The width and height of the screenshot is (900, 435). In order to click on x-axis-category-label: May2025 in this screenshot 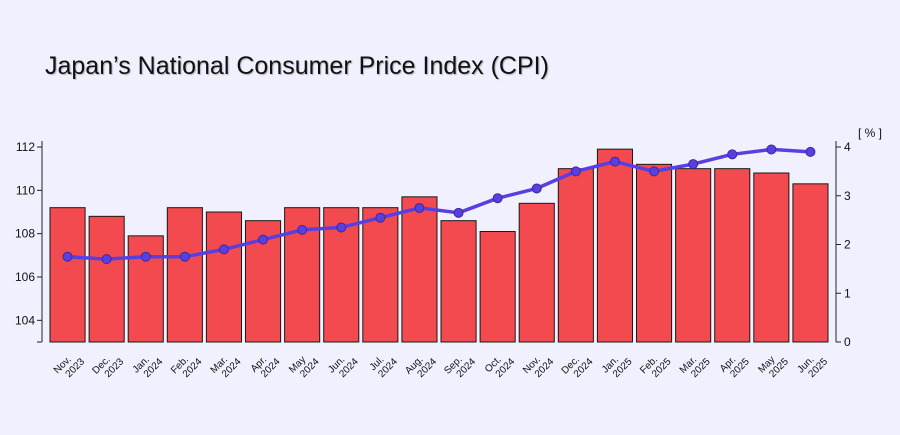, I will do `click(773, 365)`.